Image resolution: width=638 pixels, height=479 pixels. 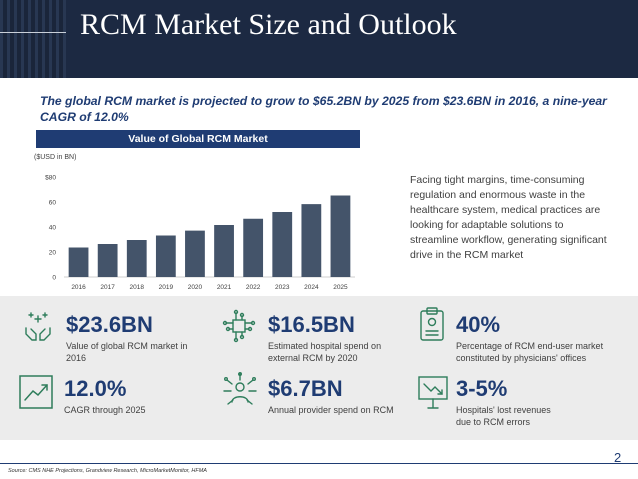 What do you see at coordinates (319, 463) in the screenshot?
I see `footer-rule` at bounding box center [319, 463].